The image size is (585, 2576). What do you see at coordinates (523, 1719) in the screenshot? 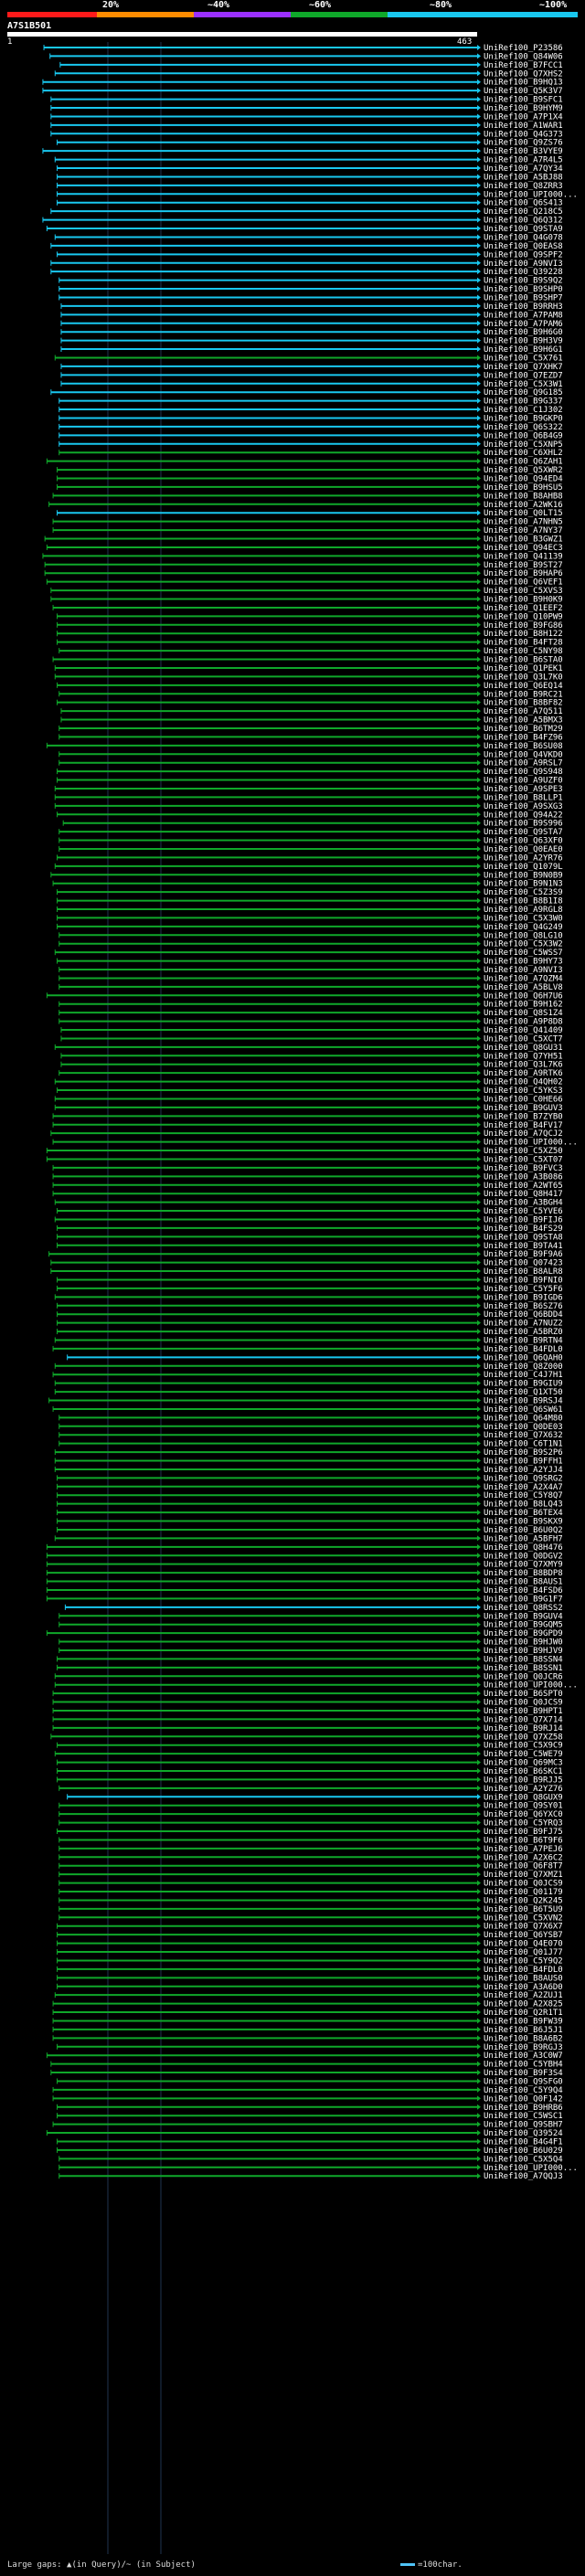
I see `hit-label: UniRef100_Q7X714` at bounding box center [523, 1719].